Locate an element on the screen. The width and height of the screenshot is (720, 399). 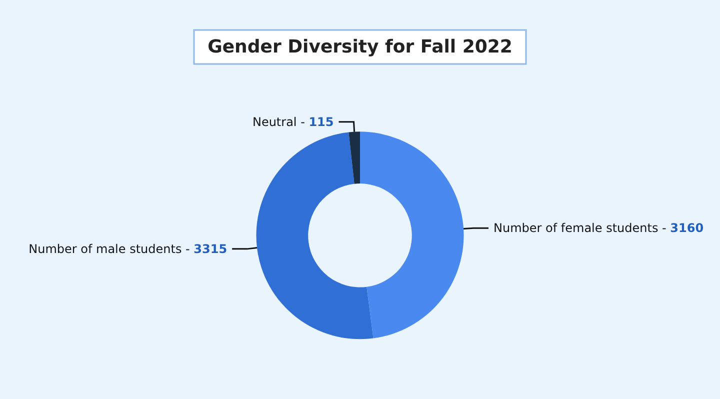
data-label: 3315 is located at coordinates (211, 249).